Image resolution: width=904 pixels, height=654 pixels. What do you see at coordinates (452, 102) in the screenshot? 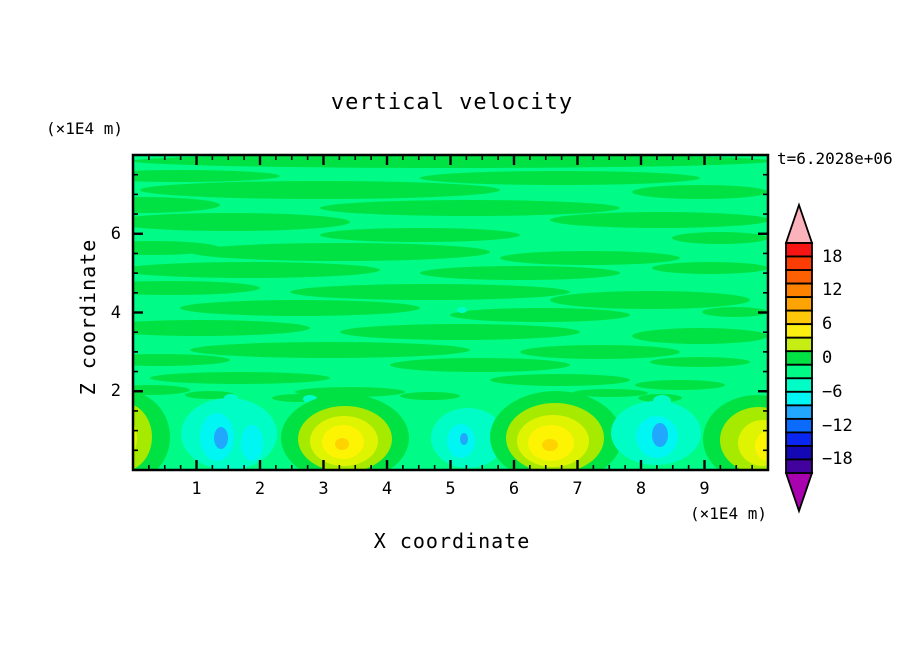
I see `chart-title: vertical velocity` at bounding box center [452, 102].